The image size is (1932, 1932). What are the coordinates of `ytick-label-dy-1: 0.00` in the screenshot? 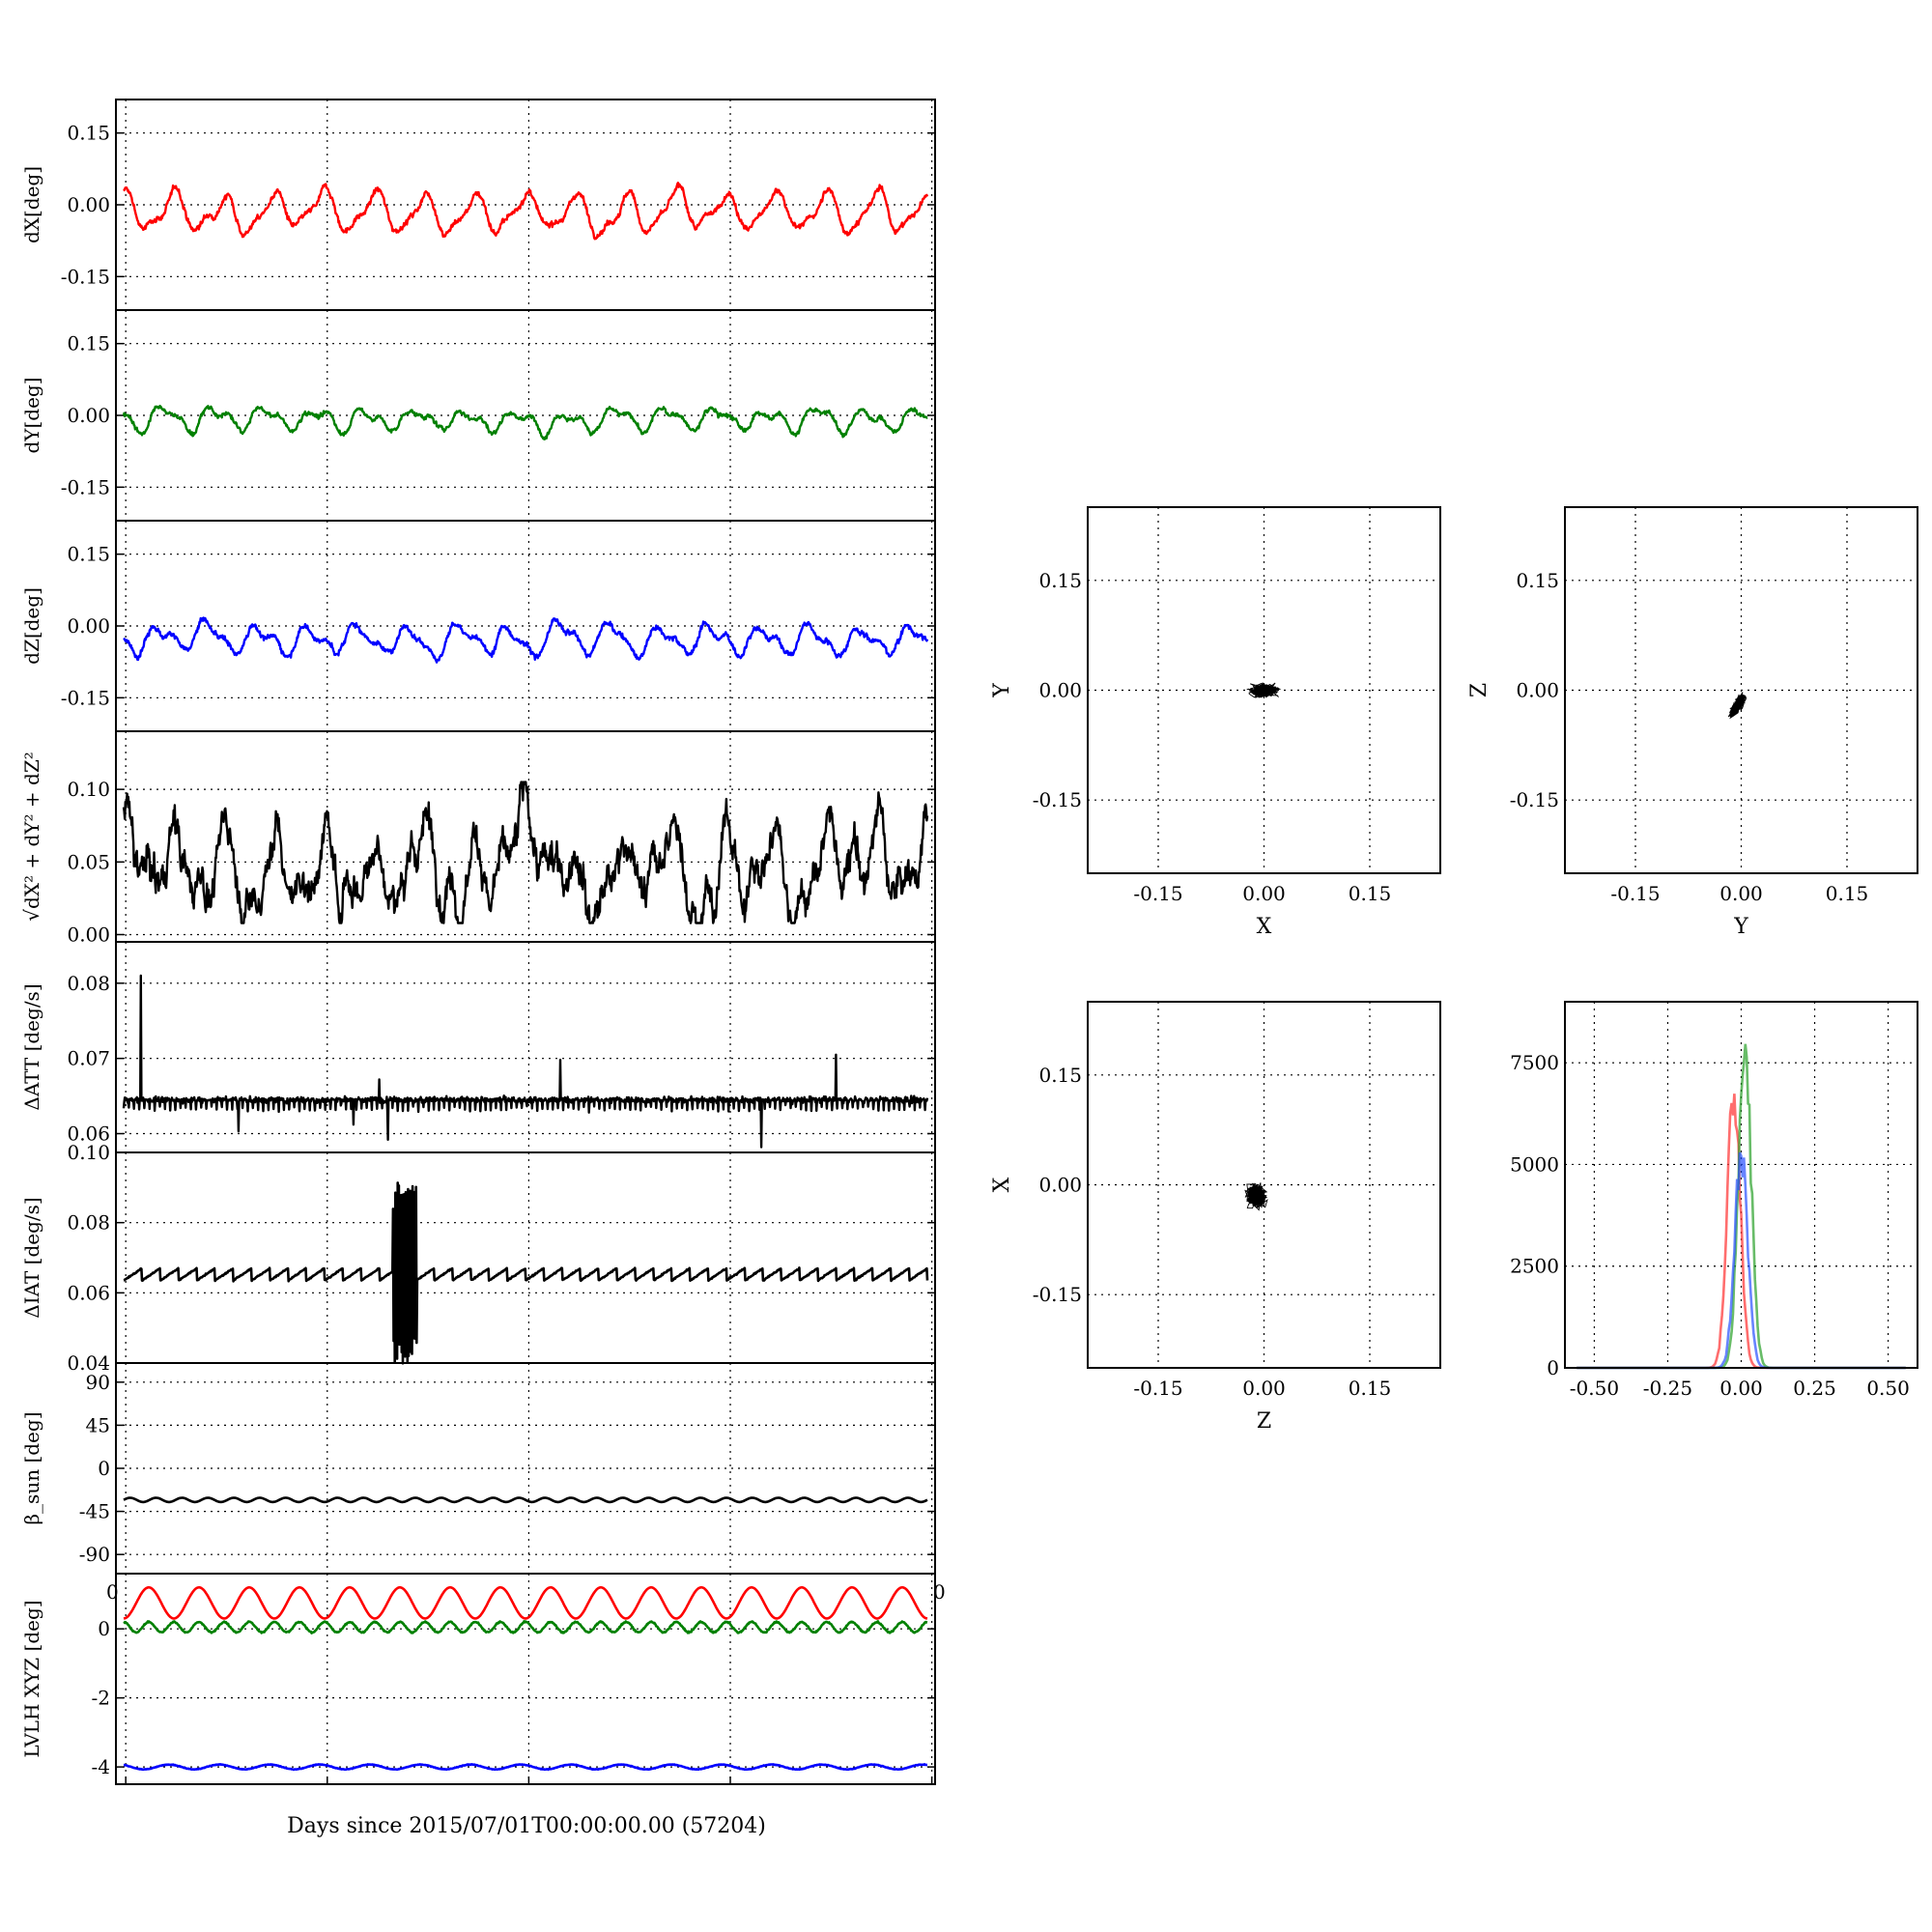 It's located at (88, 415).